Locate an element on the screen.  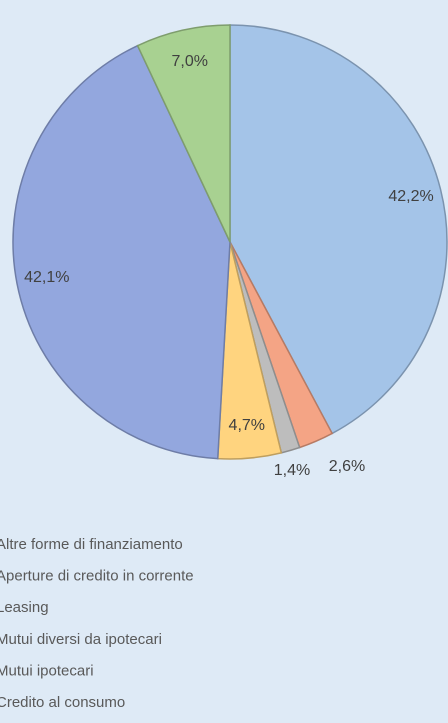
legend-label: Mutui diversi da ipotecari is located at coordinates (81, 639).